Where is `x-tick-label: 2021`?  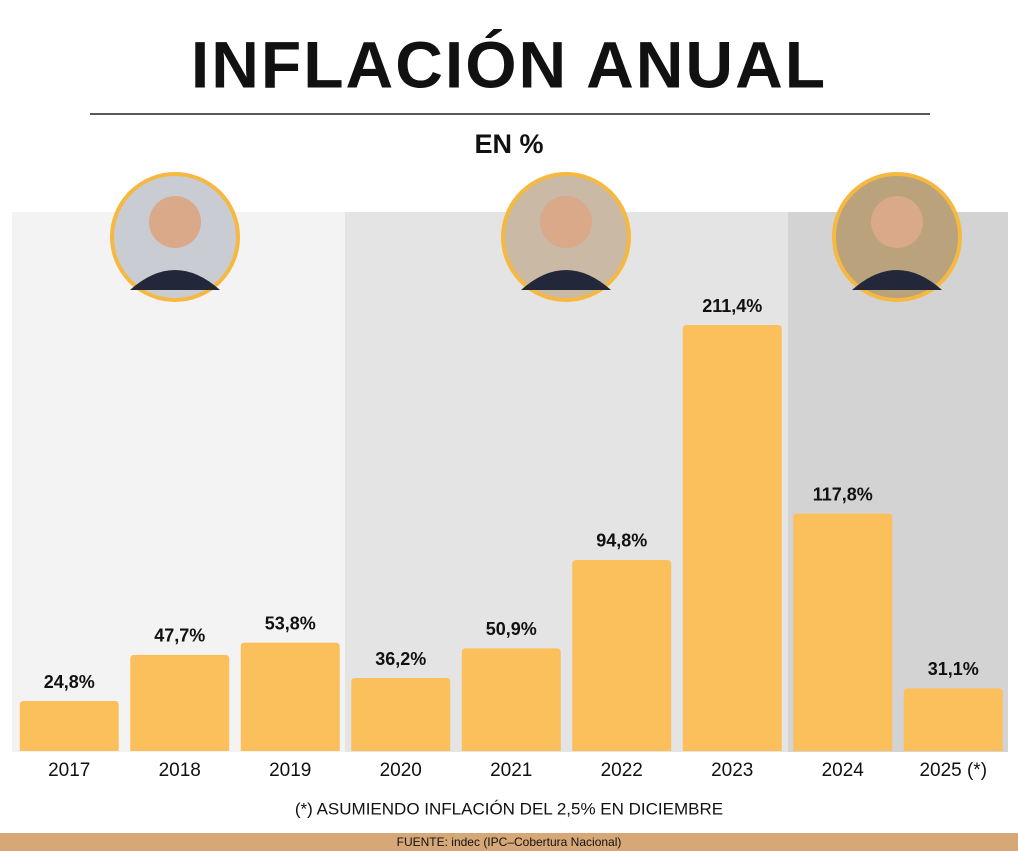 x-tick-label: 2021 is located at coordinates (511, 770).